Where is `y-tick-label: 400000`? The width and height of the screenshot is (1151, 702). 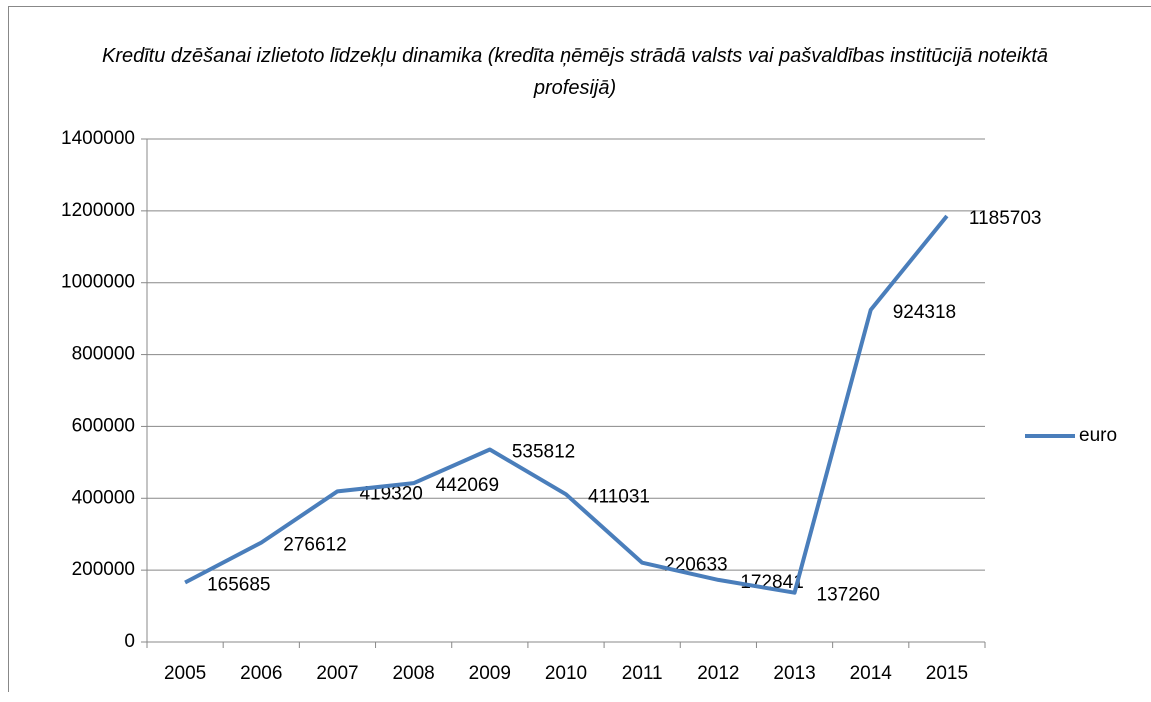 y-tick-label: 400000 is located at coordinates (103, 497).